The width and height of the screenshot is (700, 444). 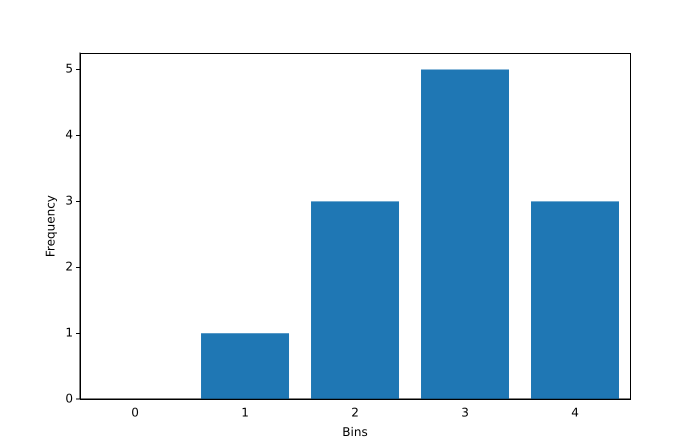 What do you see at coordinates (50, 226) in the screenshot?
I see `y-axis-title: Frequency` at bounding box center [50, 226].